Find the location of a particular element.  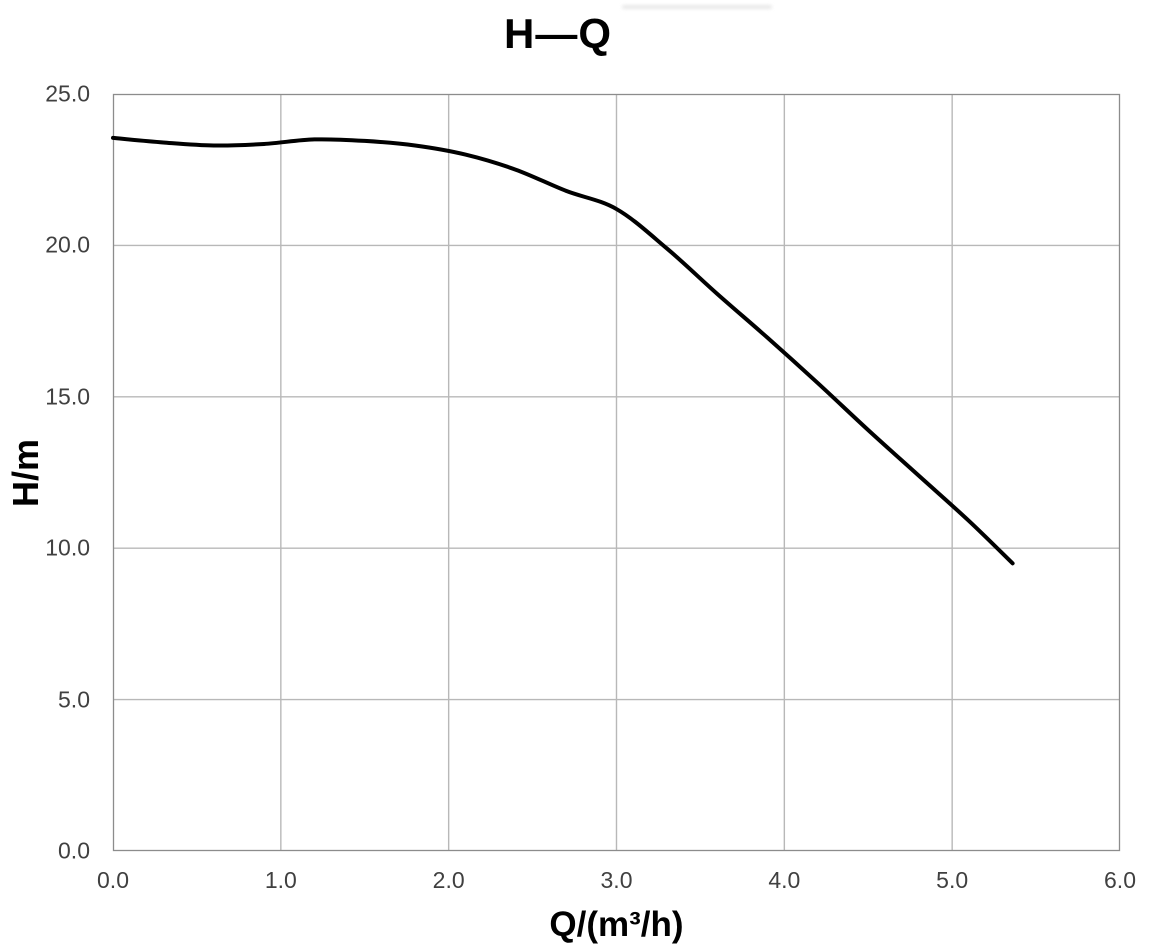

x-axis-label: Q/(m³/h) is located at coordinates (616, 924).